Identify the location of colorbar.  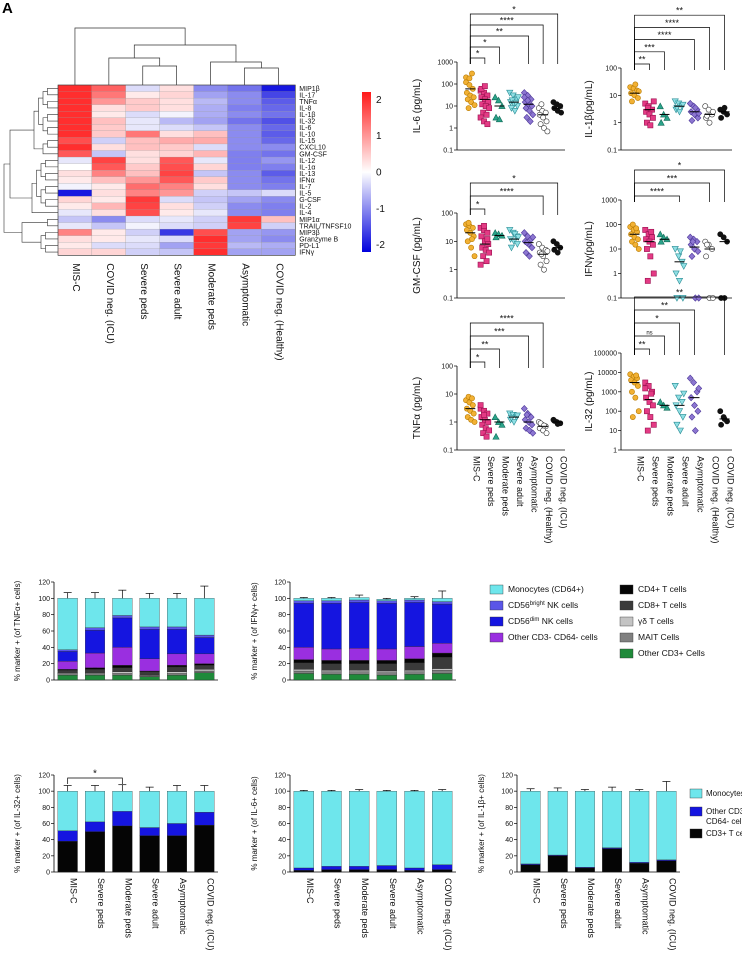
(366, 172).